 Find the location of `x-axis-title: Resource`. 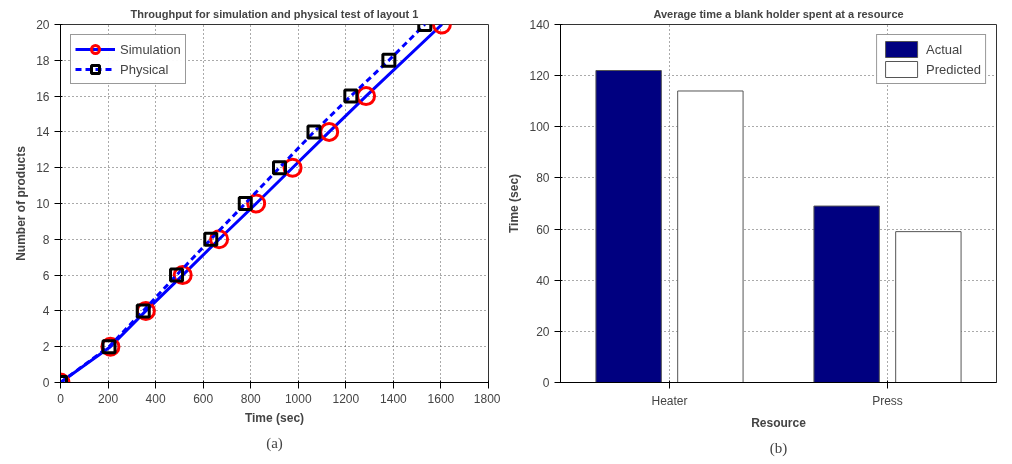

x-axis-title: Resource is located at coordinates (779, 422).